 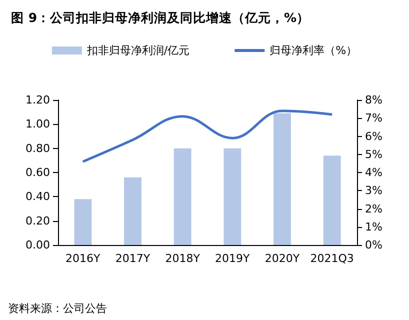 What do you see at coordinates (83, 258) in the screenshot?
I see `x-tick-label: 2016Y` at bounding box center [83, 258].